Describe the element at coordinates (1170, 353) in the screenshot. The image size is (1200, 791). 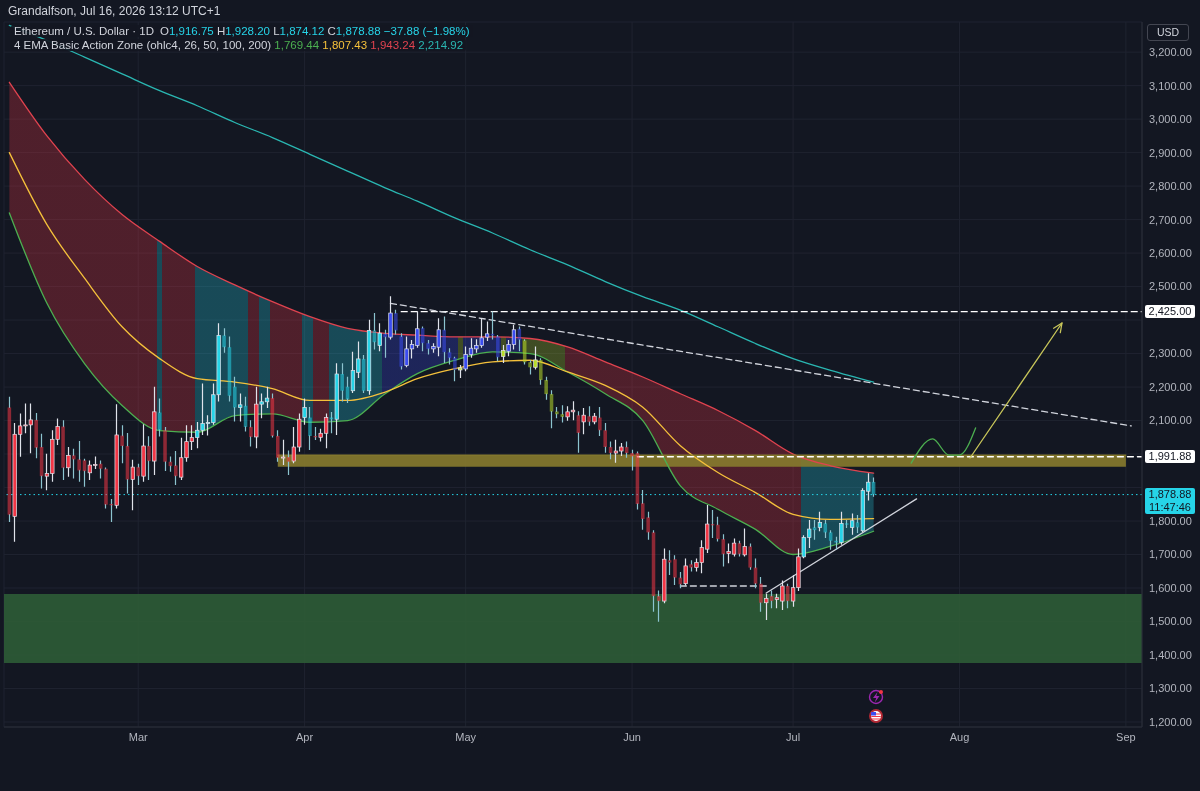
I see `y-tick-label: 2,300.00` at that location.